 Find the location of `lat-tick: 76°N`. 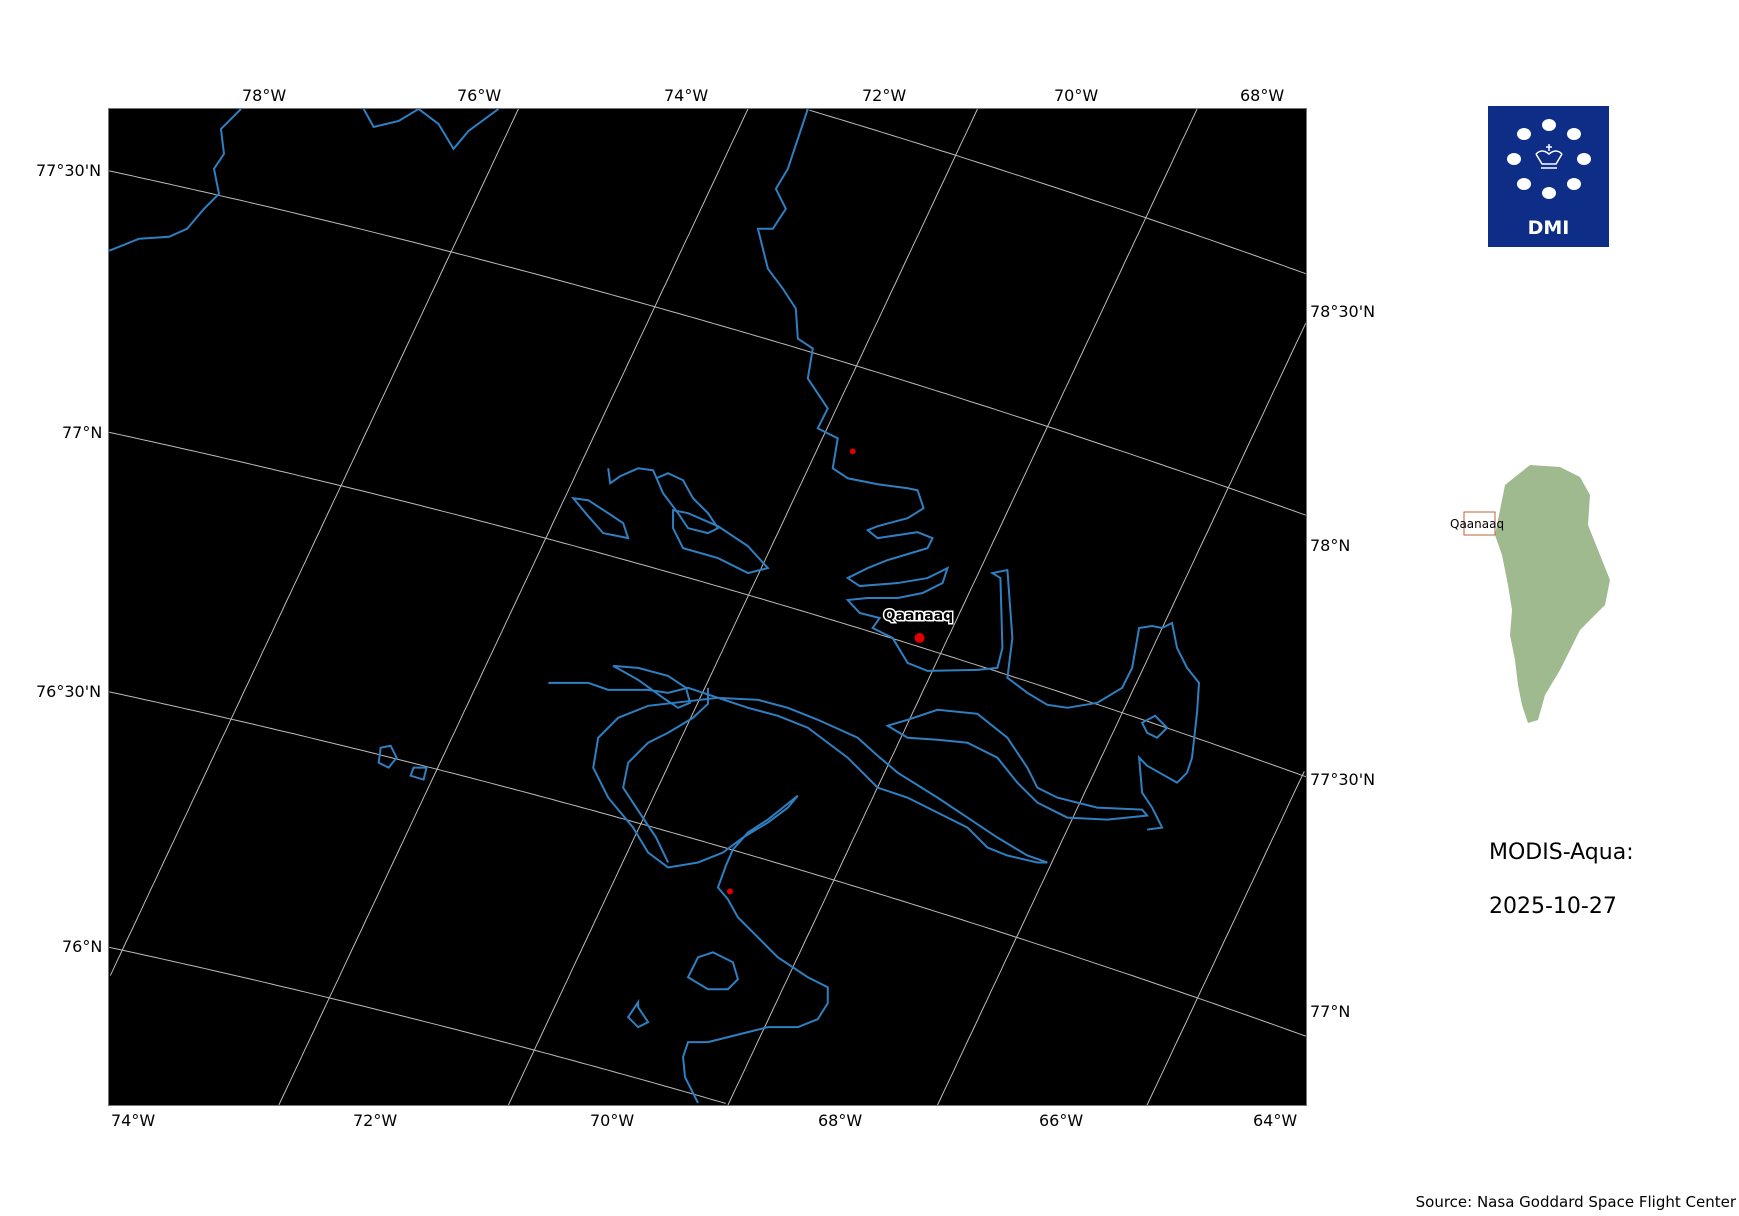

lat-tick: 76°N is located at coordinates (82, 946).